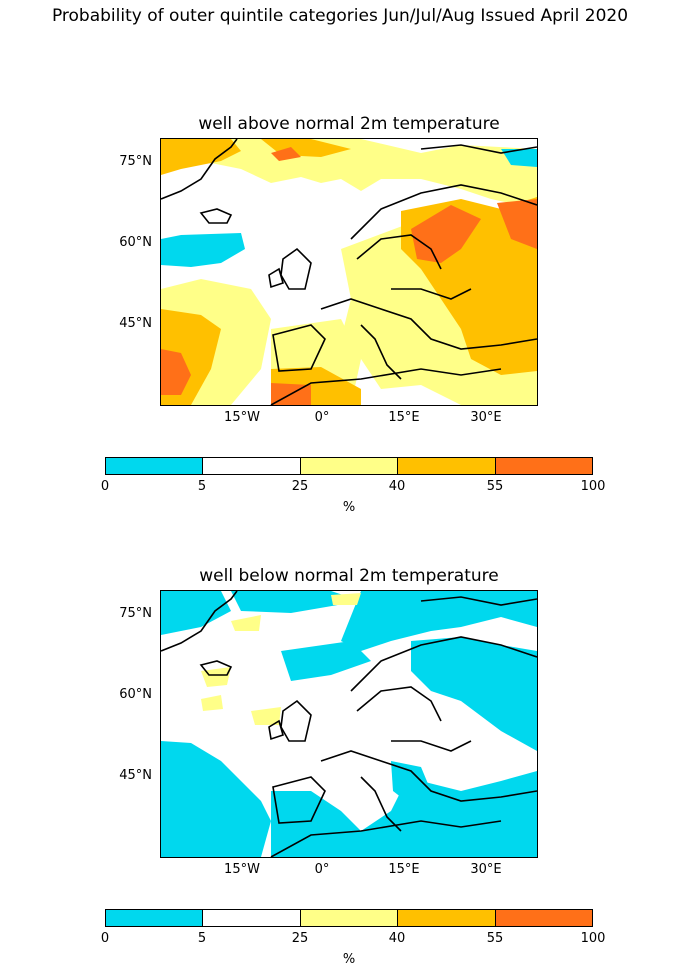  What do you see at coordinates (201, 157) in the screenshot?
I see `prob-40-55-area` at bounding box center [201, 157].